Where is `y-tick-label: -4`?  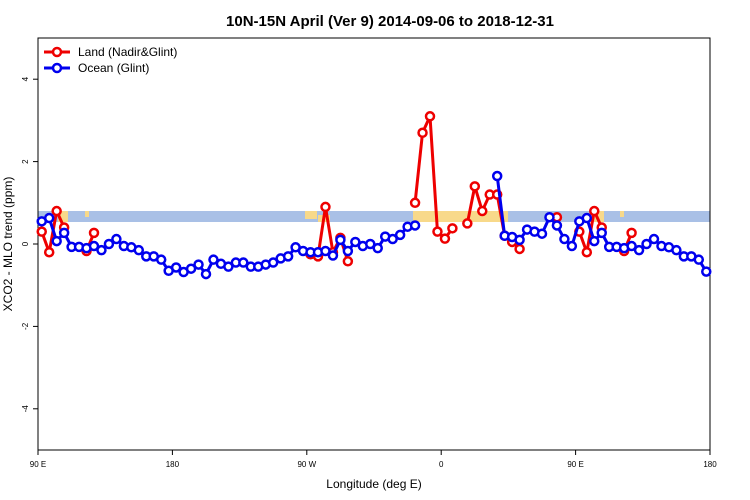 y-tick-label: -4 is located at coordinates (25, 409).